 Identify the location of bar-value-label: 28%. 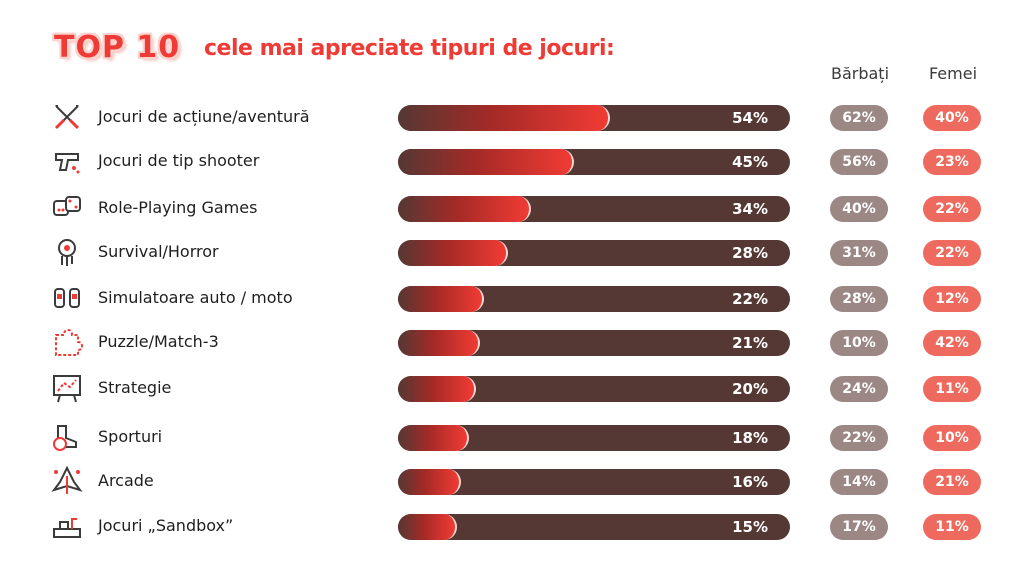
(750, 253).